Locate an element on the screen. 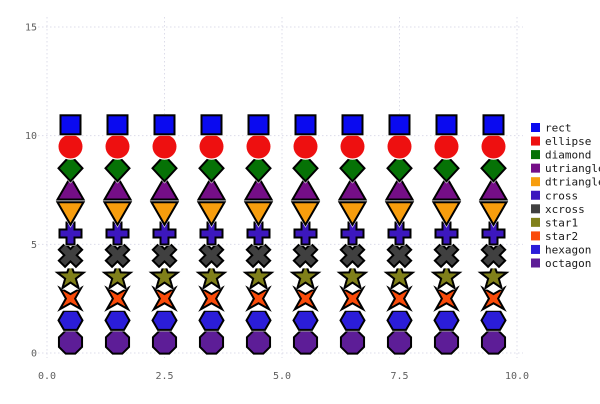 The width and height of the screenshot is (600, 404). legend-swatch-diamond is located at coordinates (535, 155).